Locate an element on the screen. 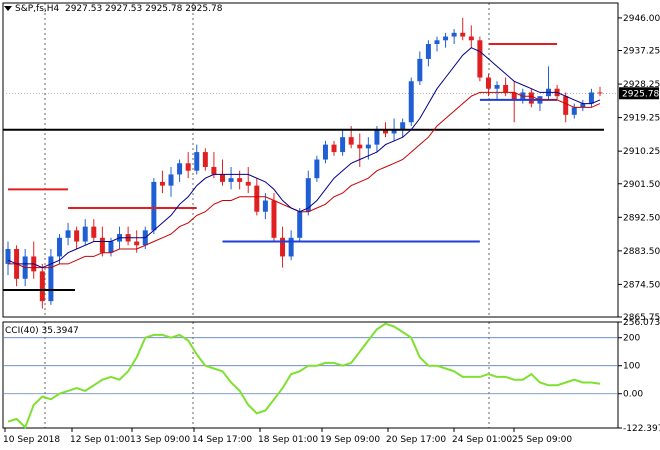 This screenshot has width=660, height=450. cci-tick-label: 256.0731 is located at coordinates (641, 323).